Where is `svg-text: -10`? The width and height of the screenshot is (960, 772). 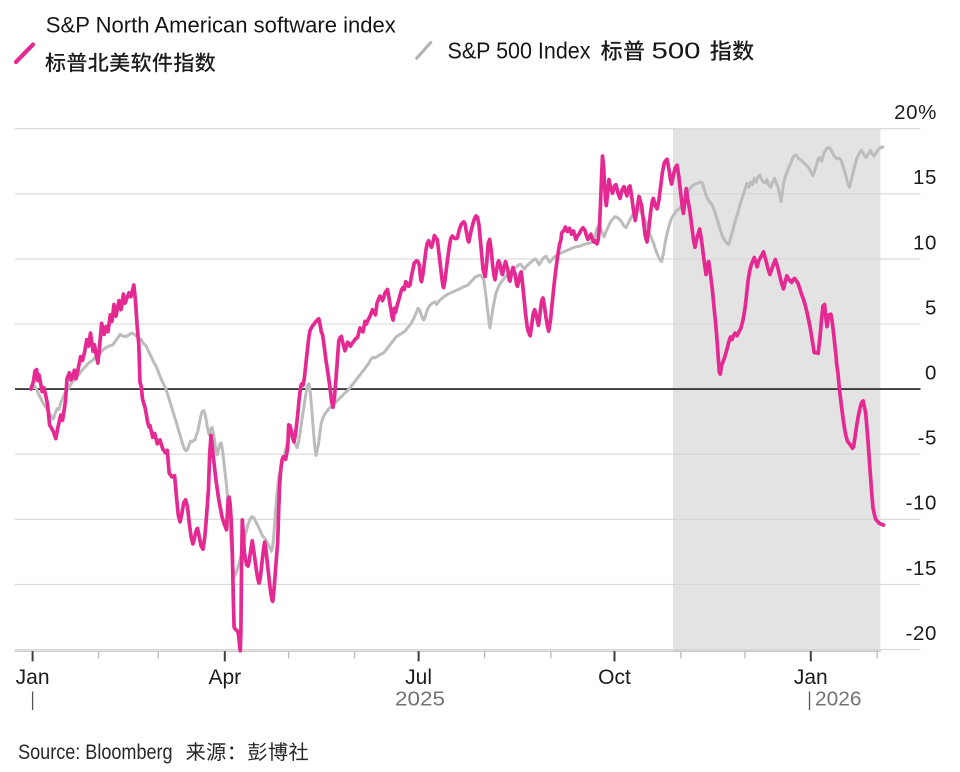 svg-text: -10 is located at coordinates (921, 503).